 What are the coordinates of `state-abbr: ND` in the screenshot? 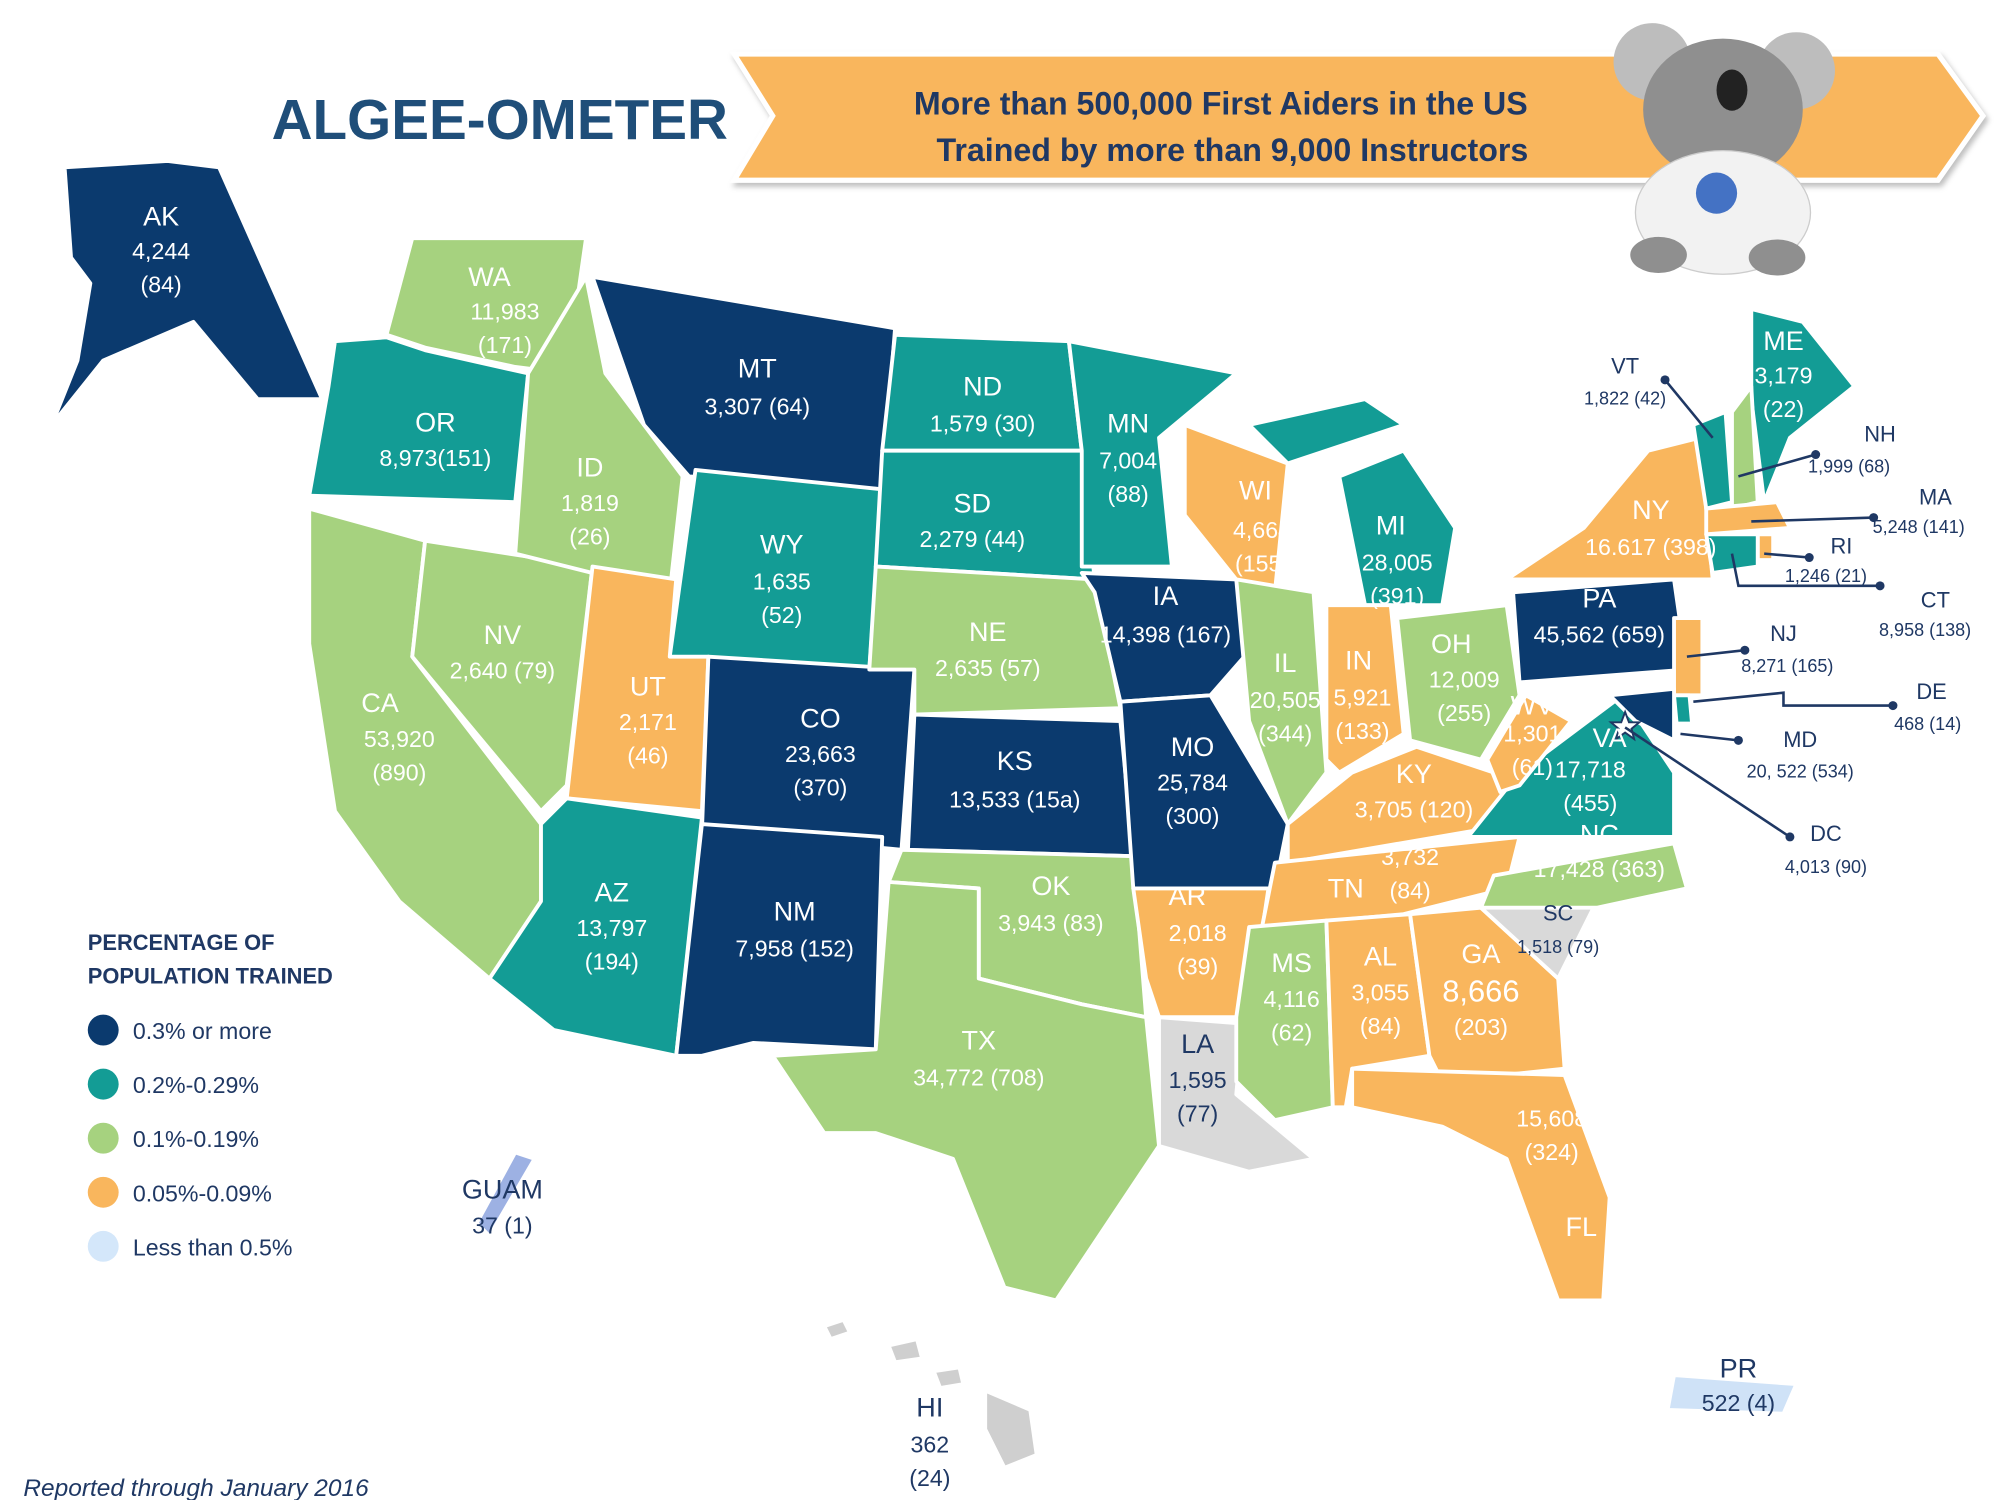 It's located at (982, 386).